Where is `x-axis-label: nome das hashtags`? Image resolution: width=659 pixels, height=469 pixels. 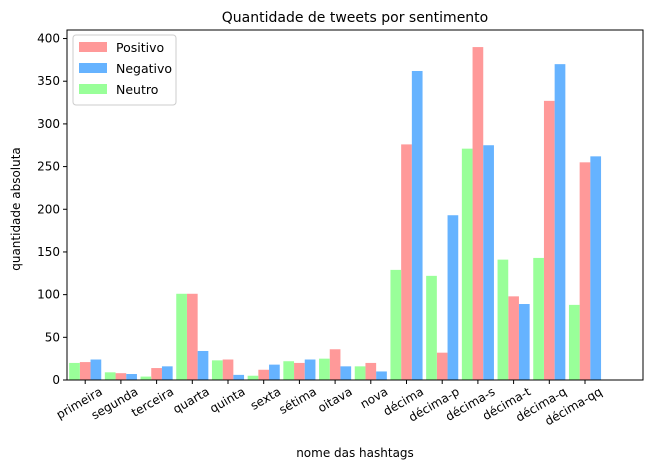
x-axis-label: nome das hashtags is located at coordinates (355, 453).